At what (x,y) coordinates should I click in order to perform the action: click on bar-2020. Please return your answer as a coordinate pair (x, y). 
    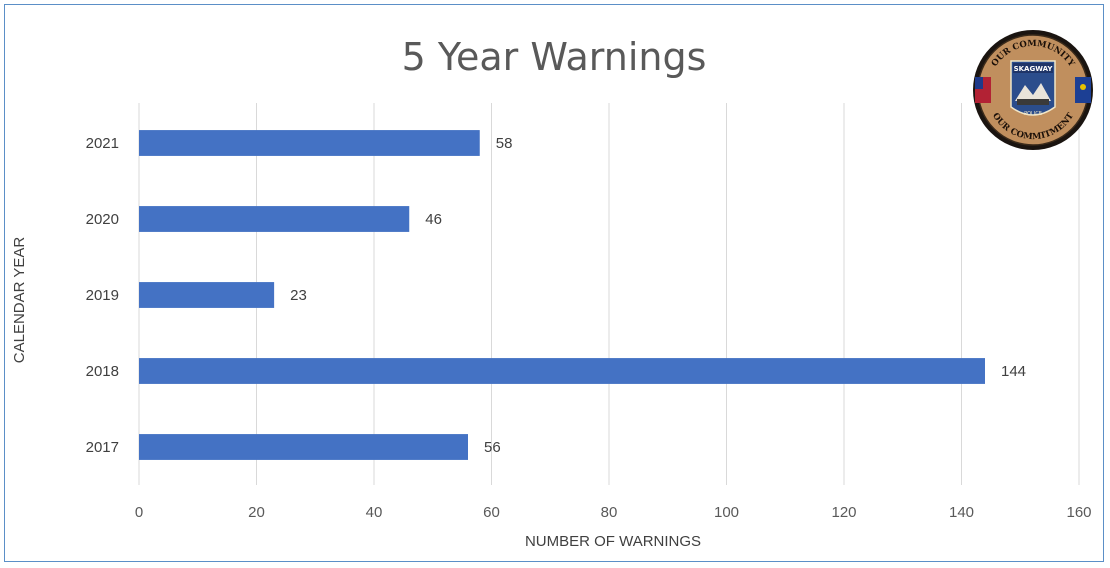
    Looking at the image, I should click on (274, 219).